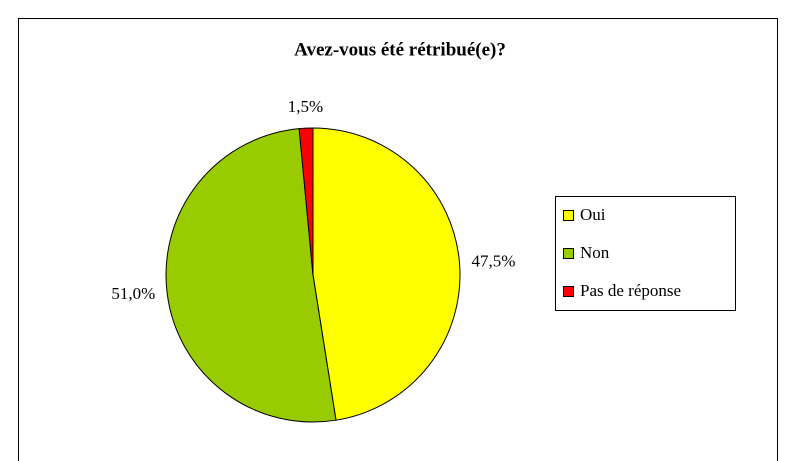  I want to click on legend-box, so click(645, 253).